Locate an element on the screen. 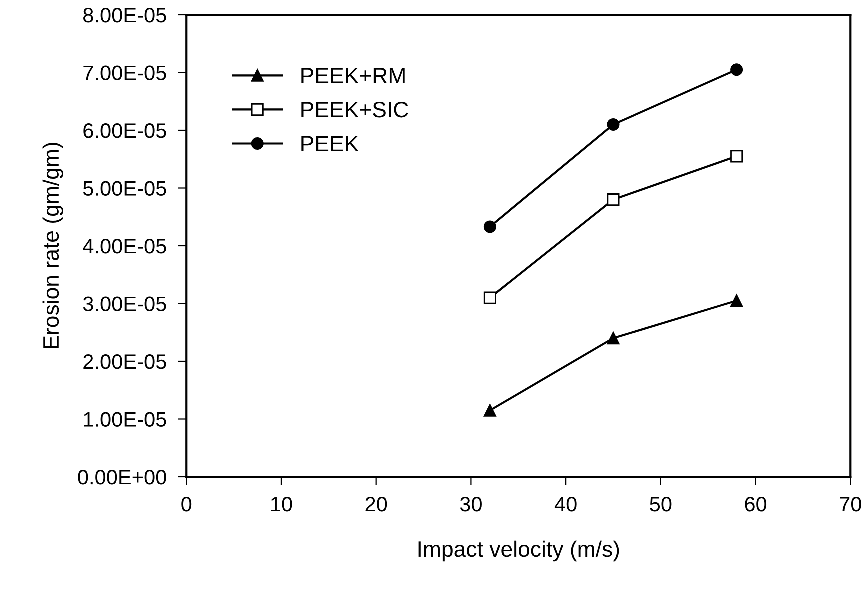 The height and width of the screenshot is (600, 868). x-tick-label: 40 is located at coordinates (565, 504).